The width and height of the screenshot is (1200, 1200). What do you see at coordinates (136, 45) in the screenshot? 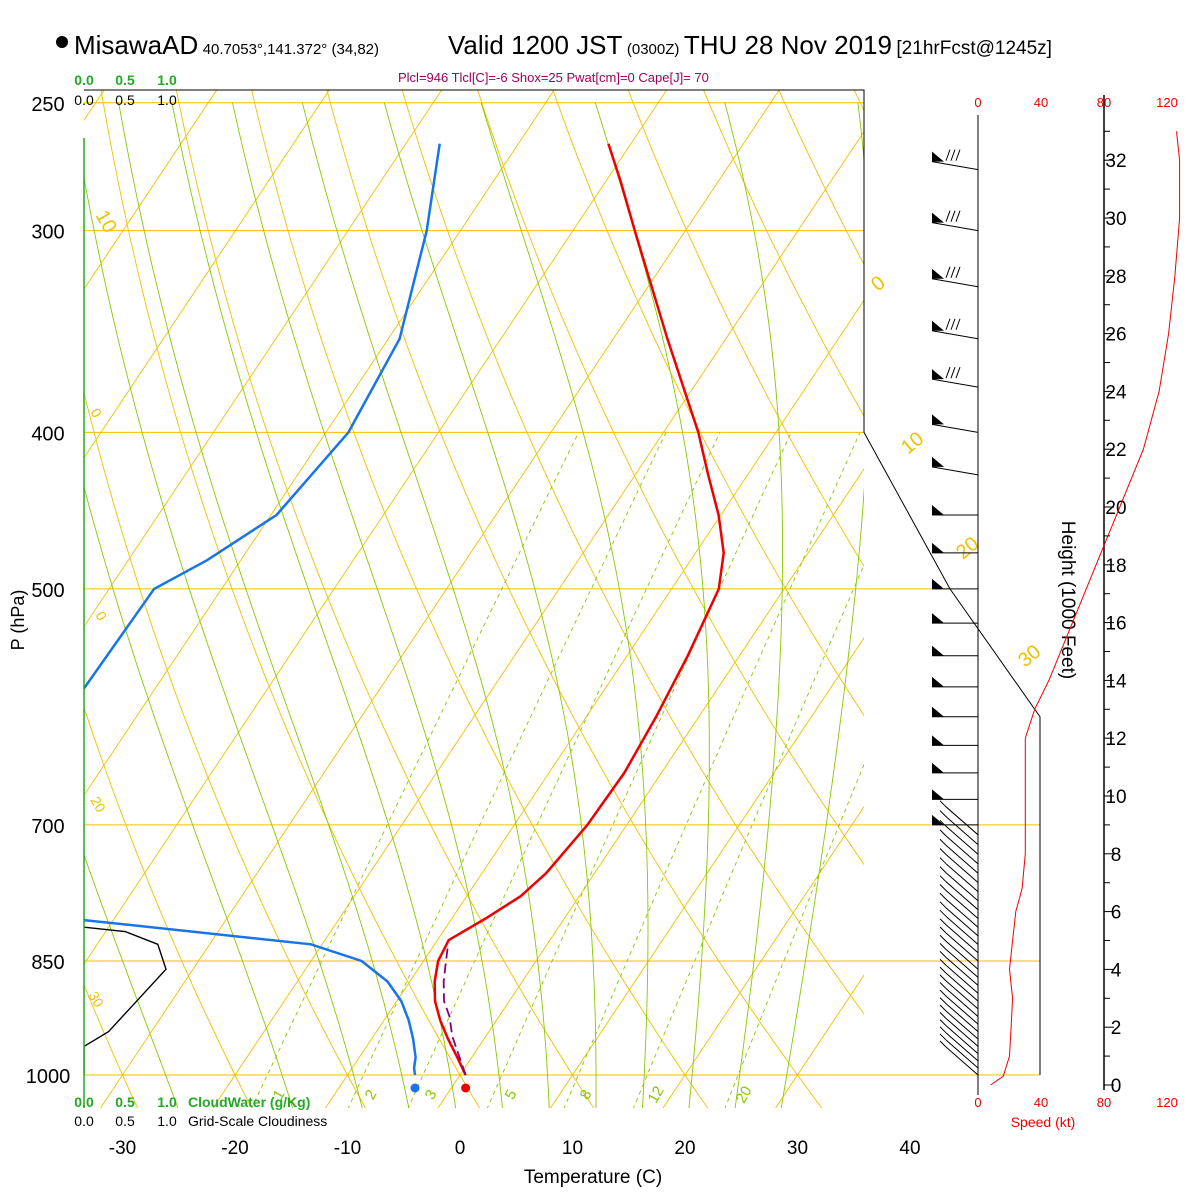
I see `station-name: MisawaAD` at bounding box center [136, 45].